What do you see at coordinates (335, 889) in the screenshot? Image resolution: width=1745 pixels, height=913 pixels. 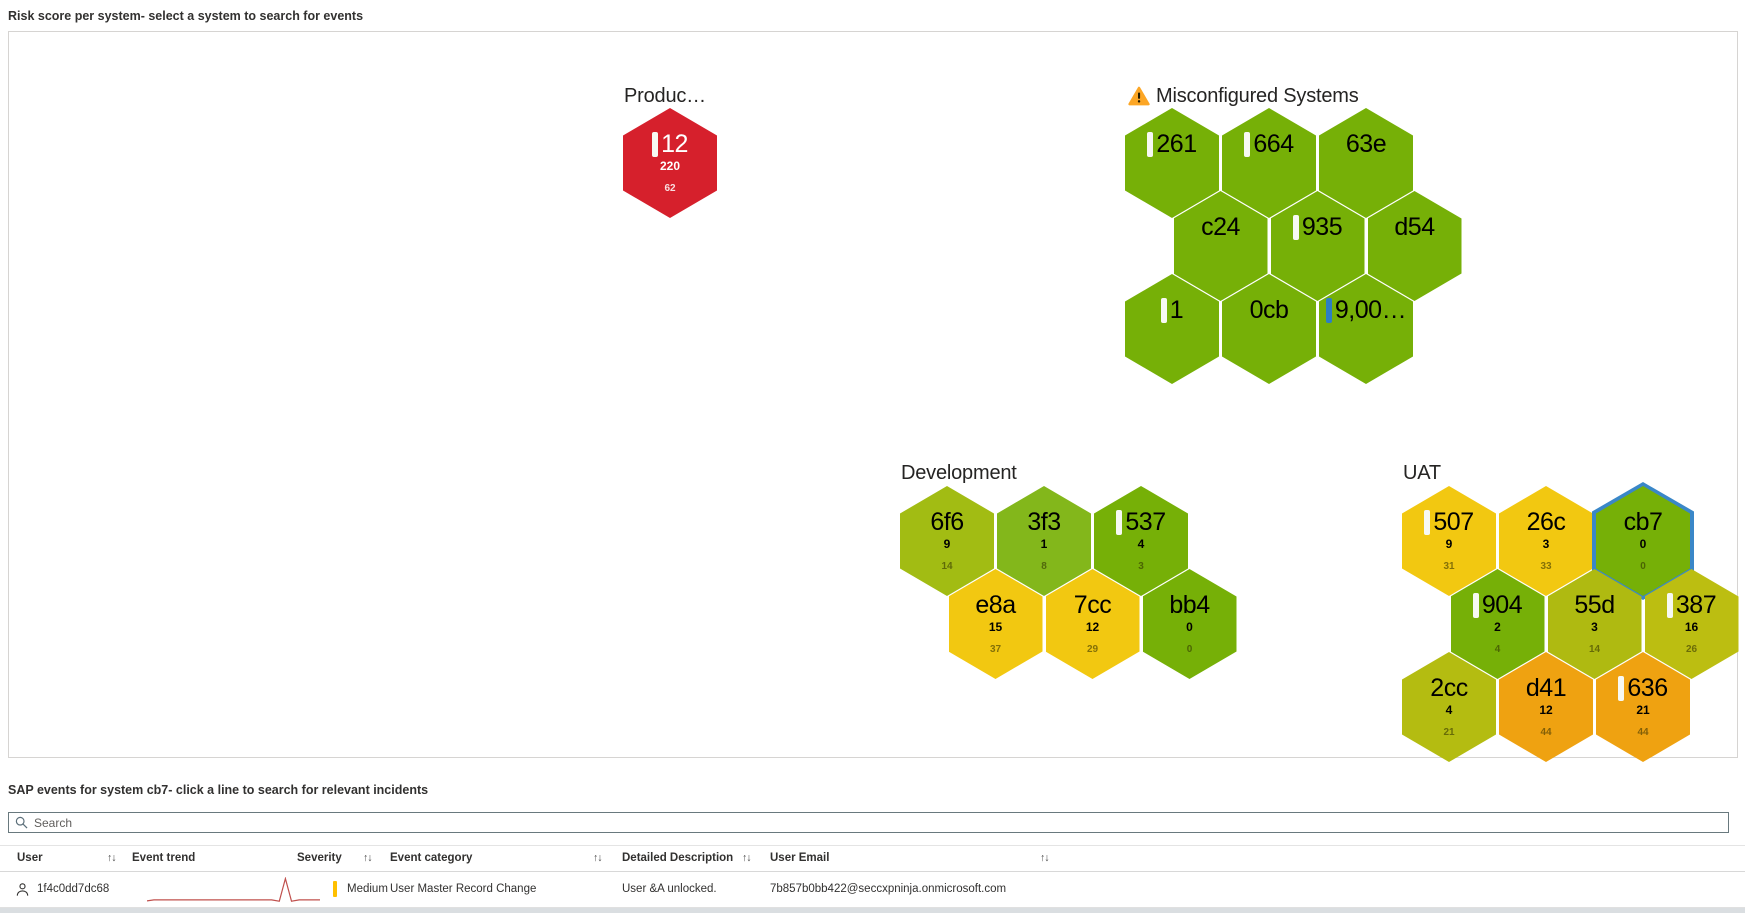 I see `severity-bar` at bounding box center [335, 889].